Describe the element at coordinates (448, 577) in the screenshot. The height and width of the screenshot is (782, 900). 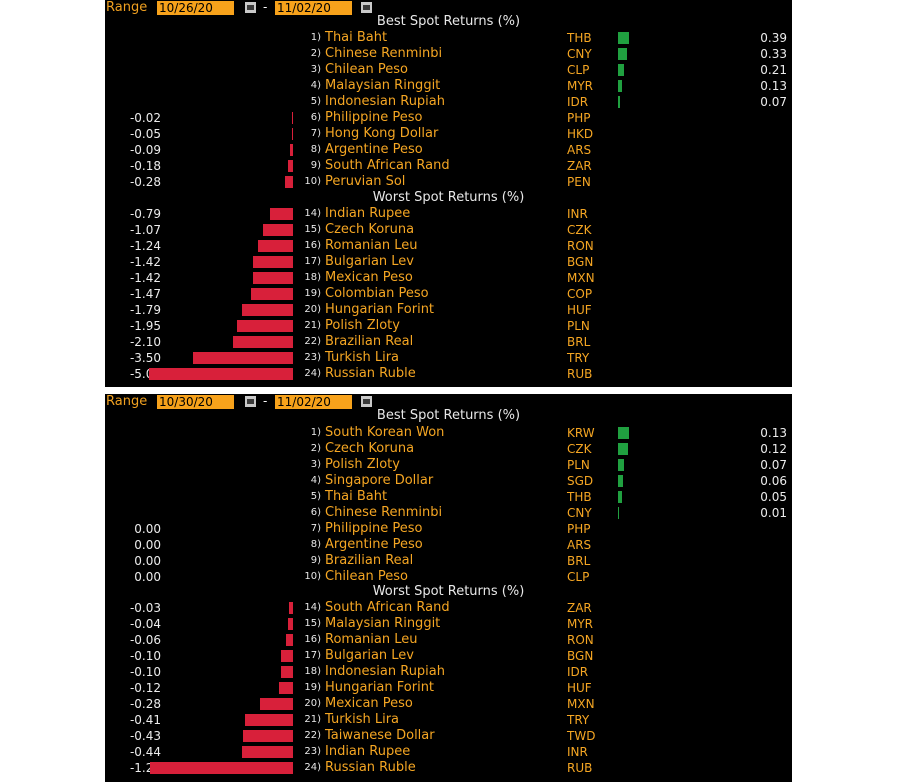
I see `list-item: 0.00 10) Chilean Peso CLP` at that location.